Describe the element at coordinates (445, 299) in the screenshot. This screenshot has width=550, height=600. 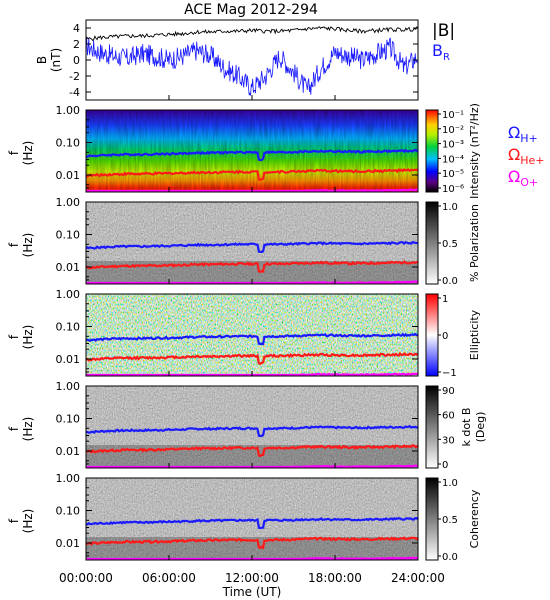
I see `colorbar-tick-label: 1` at that location.